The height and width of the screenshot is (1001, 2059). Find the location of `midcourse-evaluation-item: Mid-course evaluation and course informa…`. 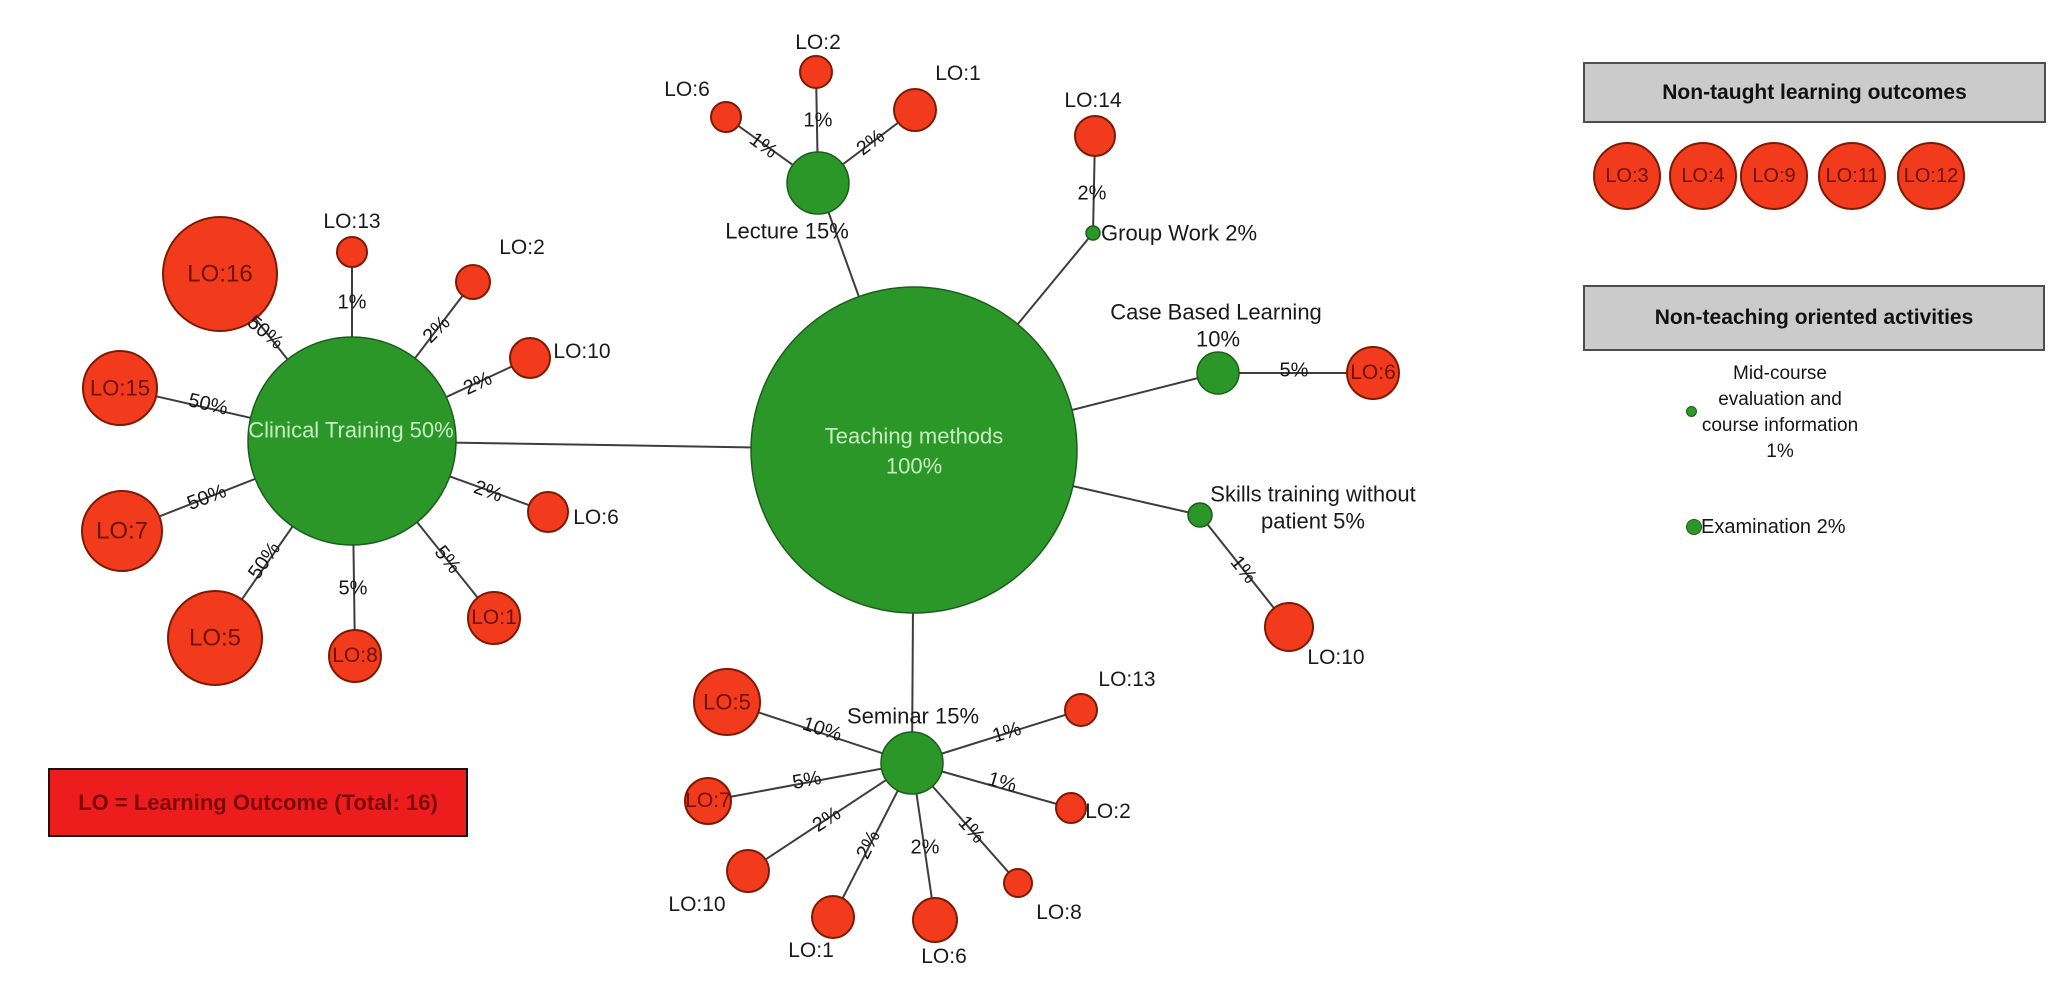

midcourse-evaluation-item: Mid-course evaluation and course informa… is located at coordinates (1780, 413).